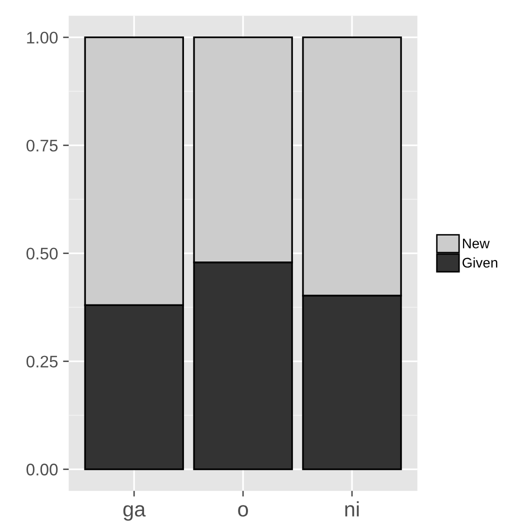 The width and height of the screenshot is (509, 525). I want to click on y-tick-label: 0.25, so click(42, 362).